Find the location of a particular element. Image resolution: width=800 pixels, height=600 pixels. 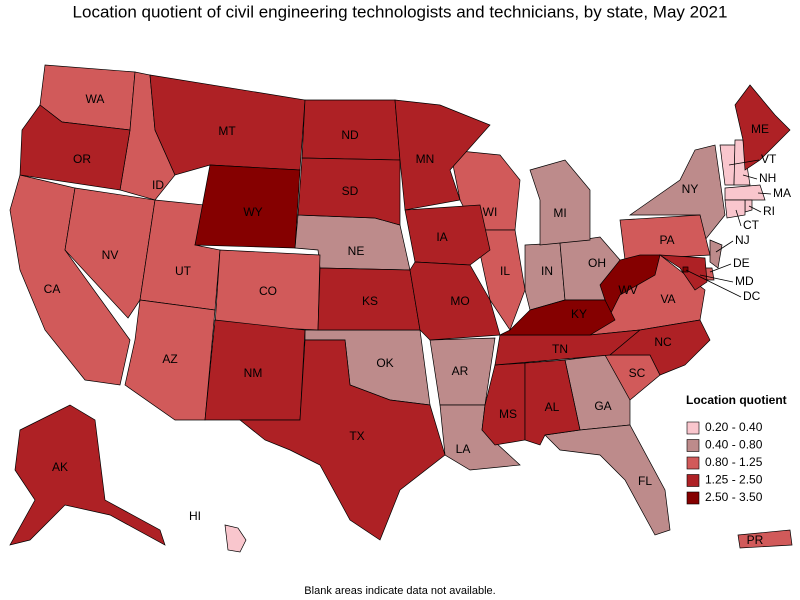

legend-label: 1.25 - 2.50 is located at coordinates (734, 480).